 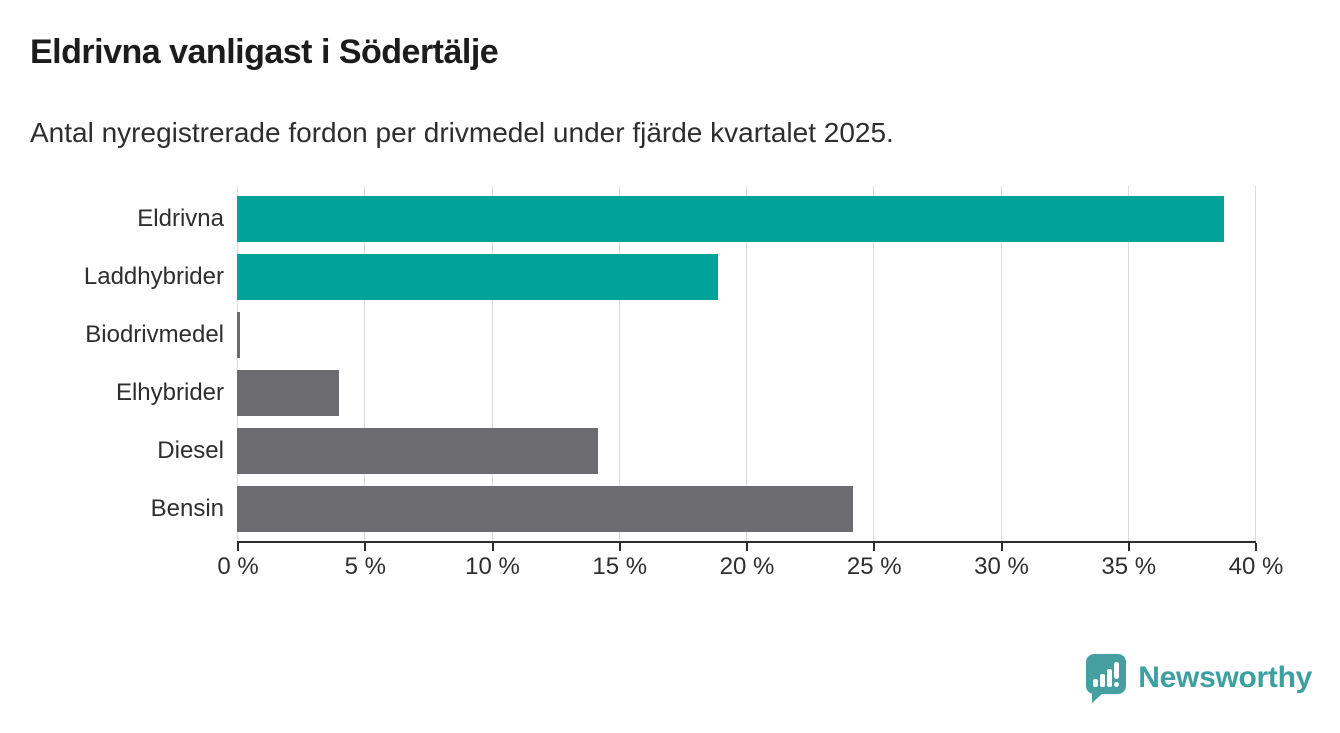 What do you see at coordinates (190, 450) in the screenshot?
I see `category-label-diesel: Diesel` at bounding box center [190, 450].